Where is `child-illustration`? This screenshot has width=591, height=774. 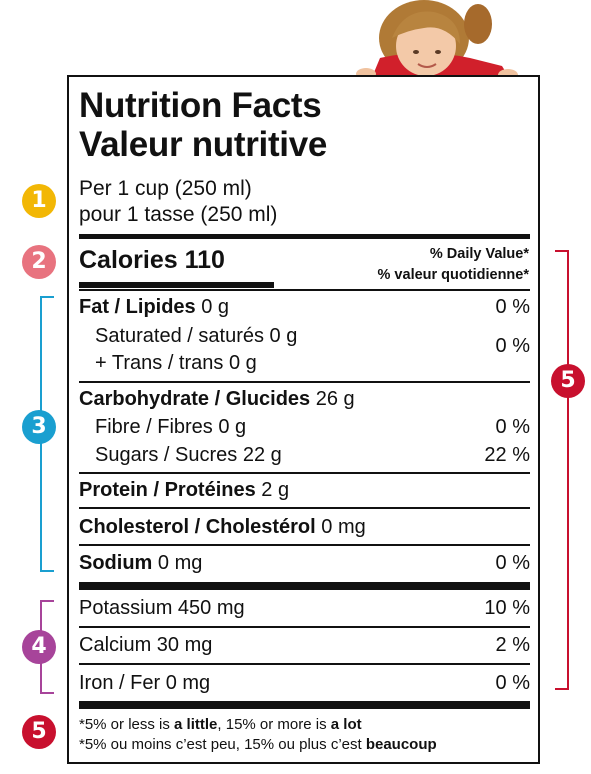
child-illustration is located at coordinates (437, 41).